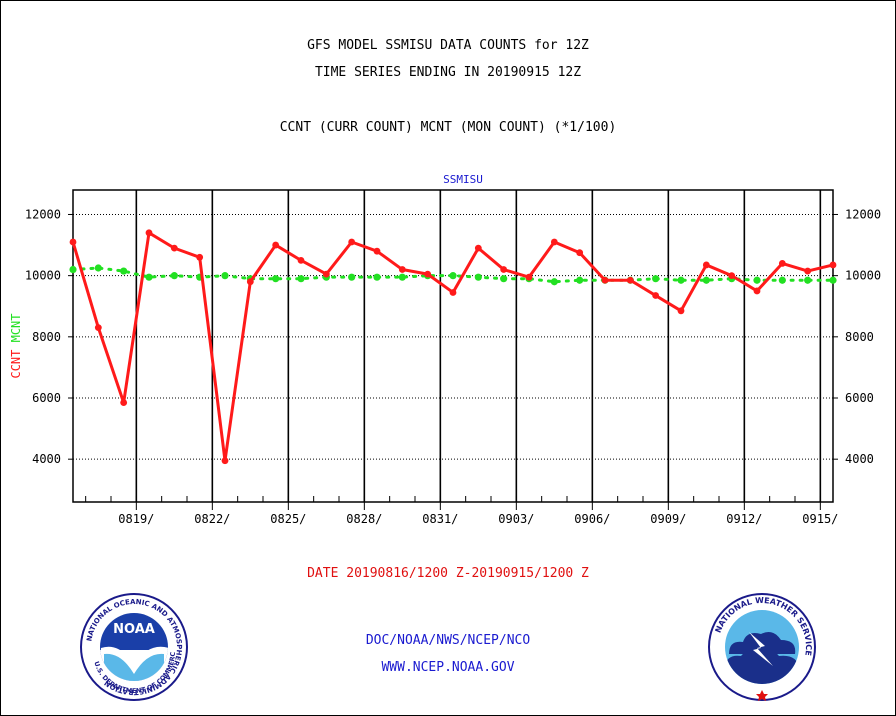  What do you see at coordinates (136, 519) in the screenshot?
I see `x-tick-label: 0819/` at bounding box center [136, 519].